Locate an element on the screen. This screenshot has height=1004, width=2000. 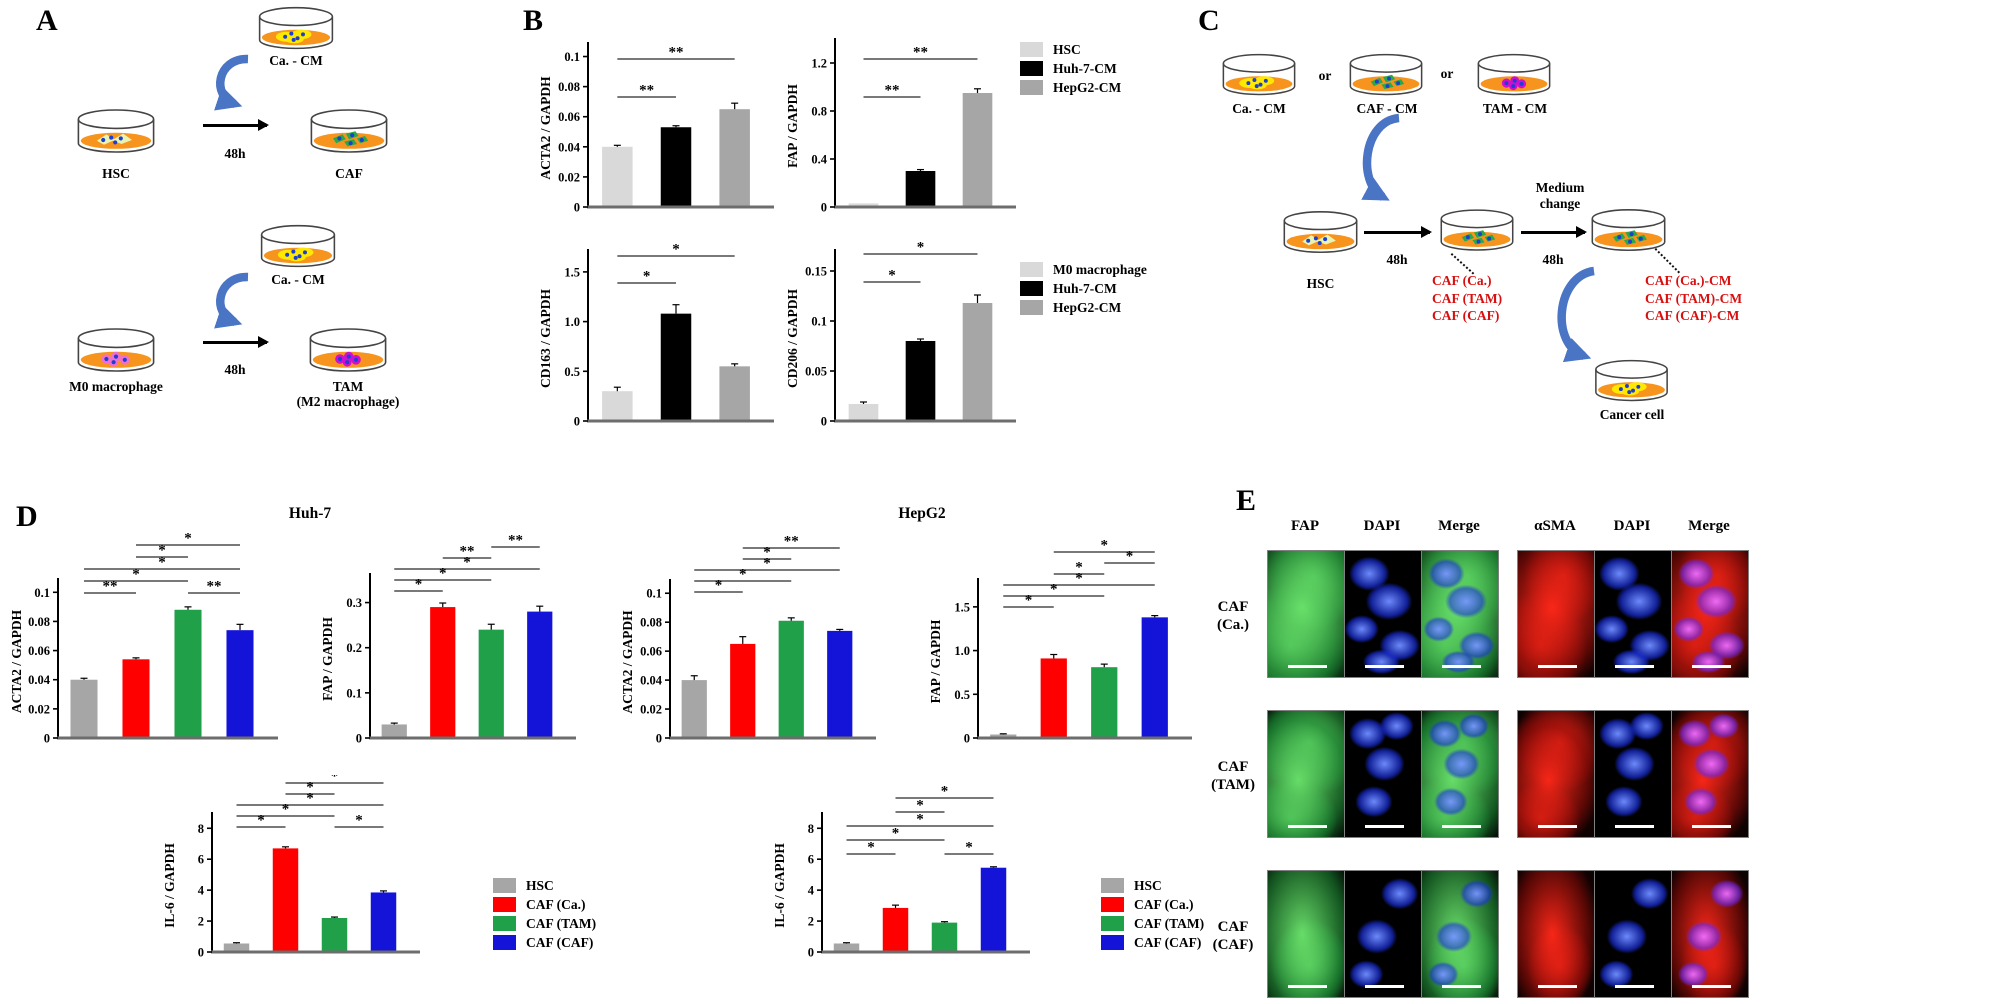
hepg2-title: HepG2 is located at coordinates (922, 513).